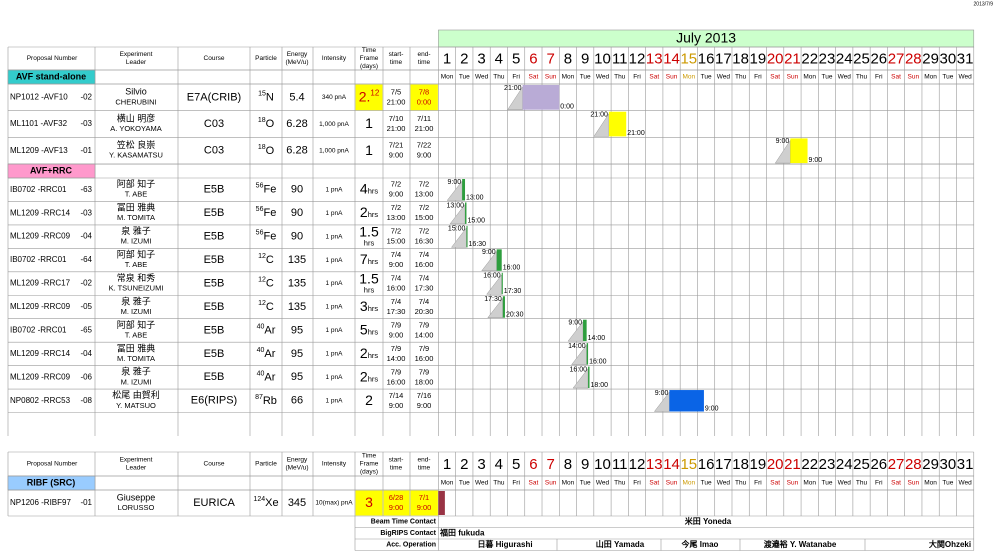  I want to click on proposal-number: ML1209 -RRC14, so click(40, 353).